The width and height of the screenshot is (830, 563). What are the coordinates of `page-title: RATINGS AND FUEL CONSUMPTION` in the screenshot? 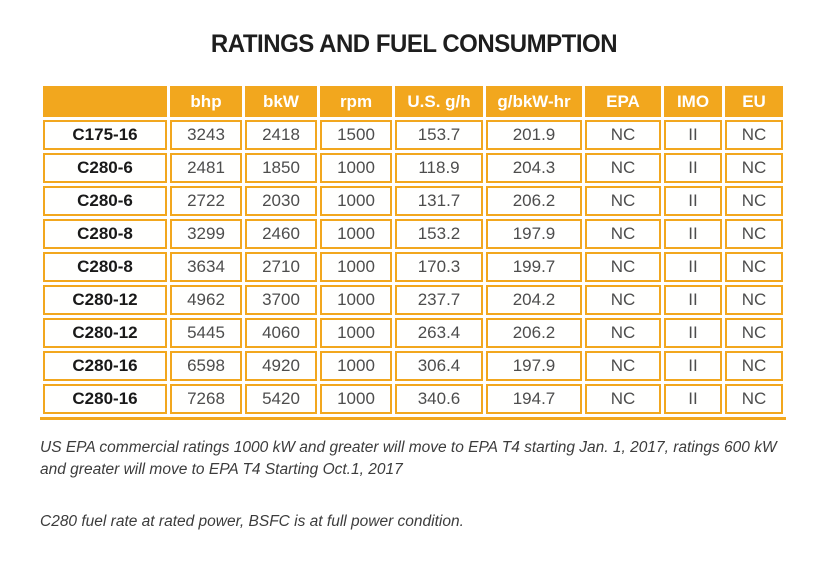 It's located at (414, 44).